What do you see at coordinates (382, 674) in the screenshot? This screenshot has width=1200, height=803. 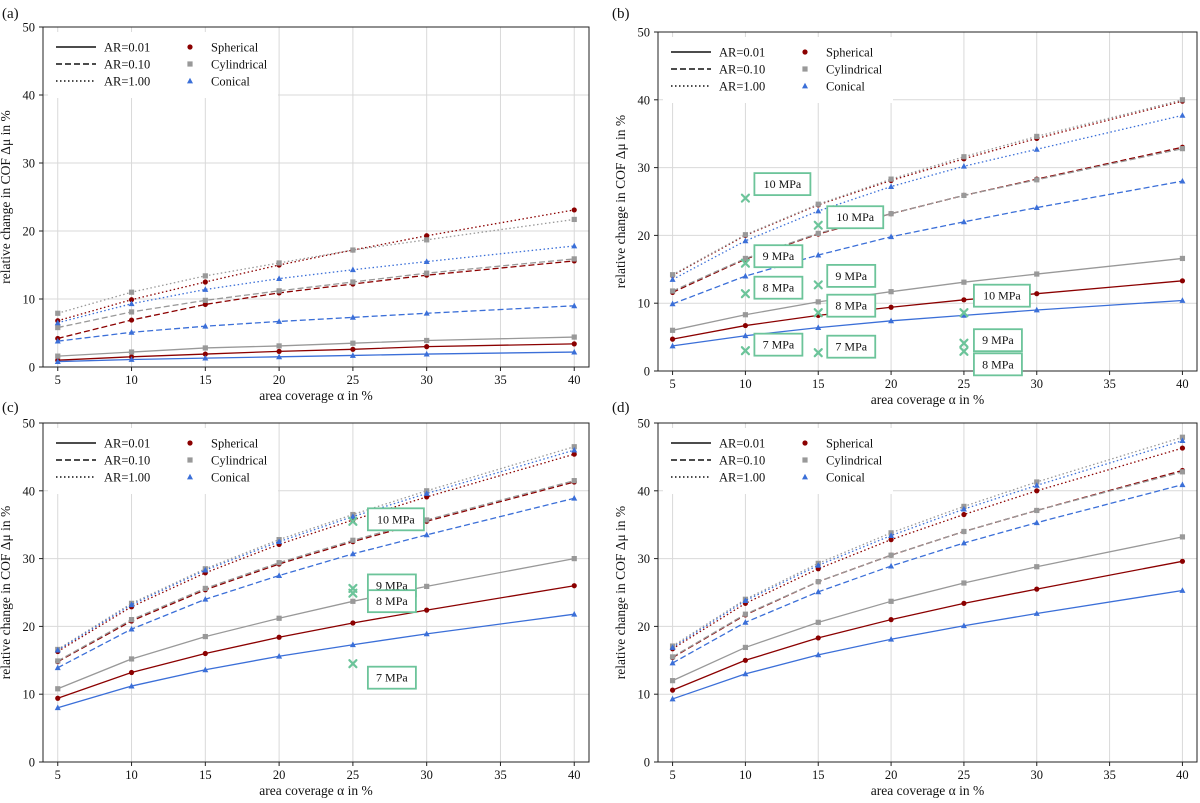 I see `annotation: 7 MPa` at bounding box center [382, 674].